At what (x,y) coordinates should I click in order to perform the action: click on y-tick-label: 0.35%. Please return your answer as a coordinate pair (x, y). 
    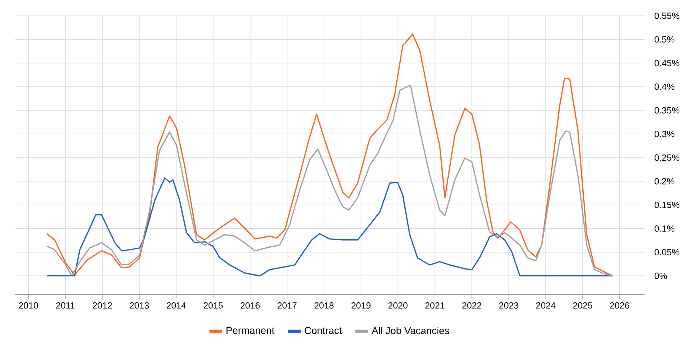
    Looking at the image, I should click on (667, 110).